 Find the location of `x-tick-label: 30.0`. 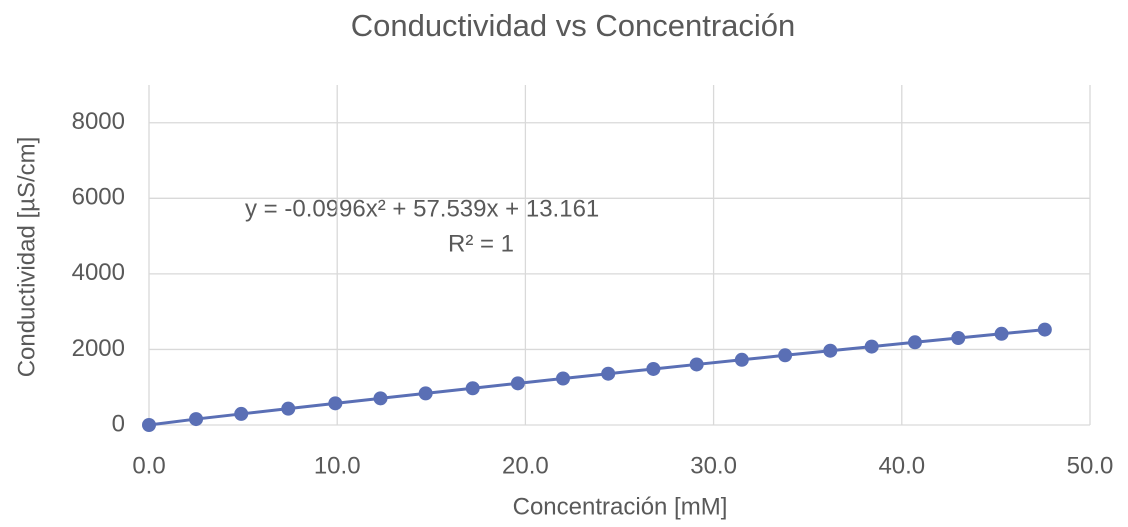

x-tick-label: 30.0 is located at coordinates (713, 465).